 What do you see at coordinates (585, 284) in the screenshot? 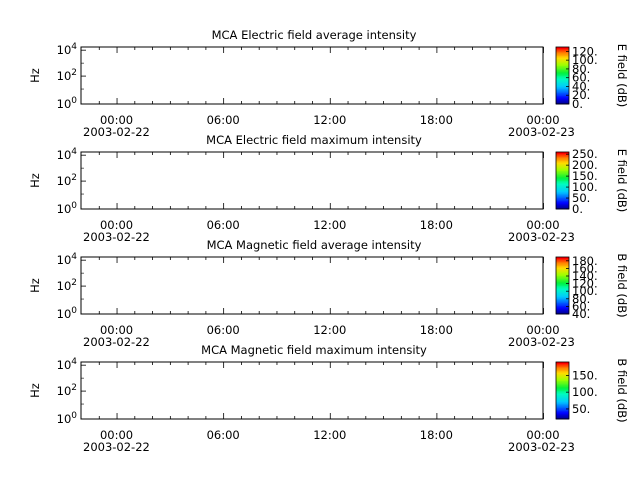
I see `colorbar-tick-label: 120.` at bounding box center [585, 284].